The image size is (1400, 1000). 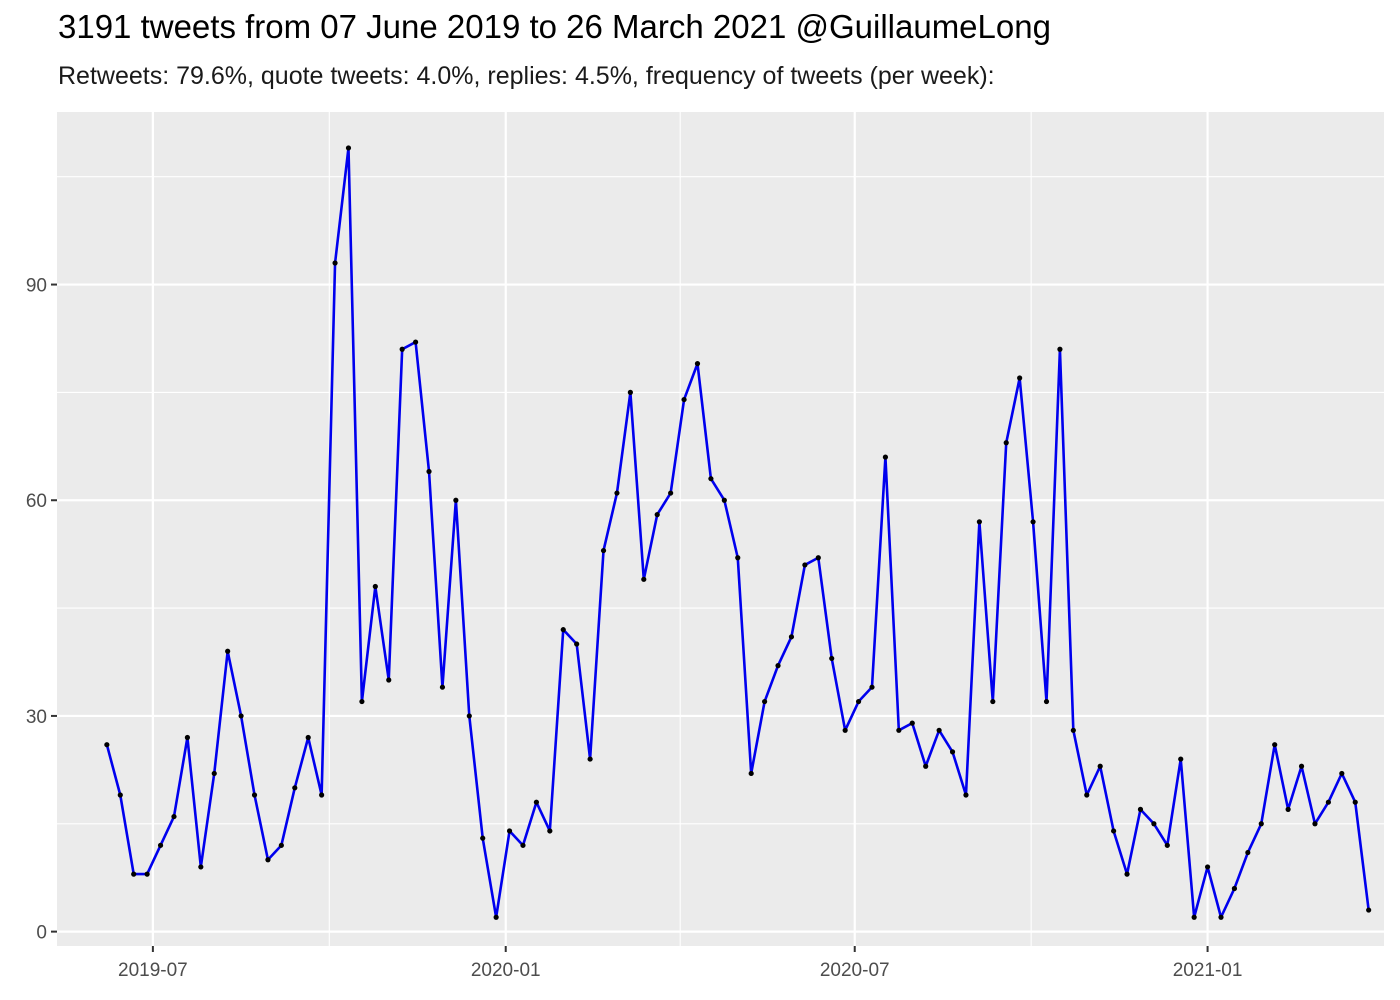 I want to click on y-tick-label: 0, so click(x=41, y=933).